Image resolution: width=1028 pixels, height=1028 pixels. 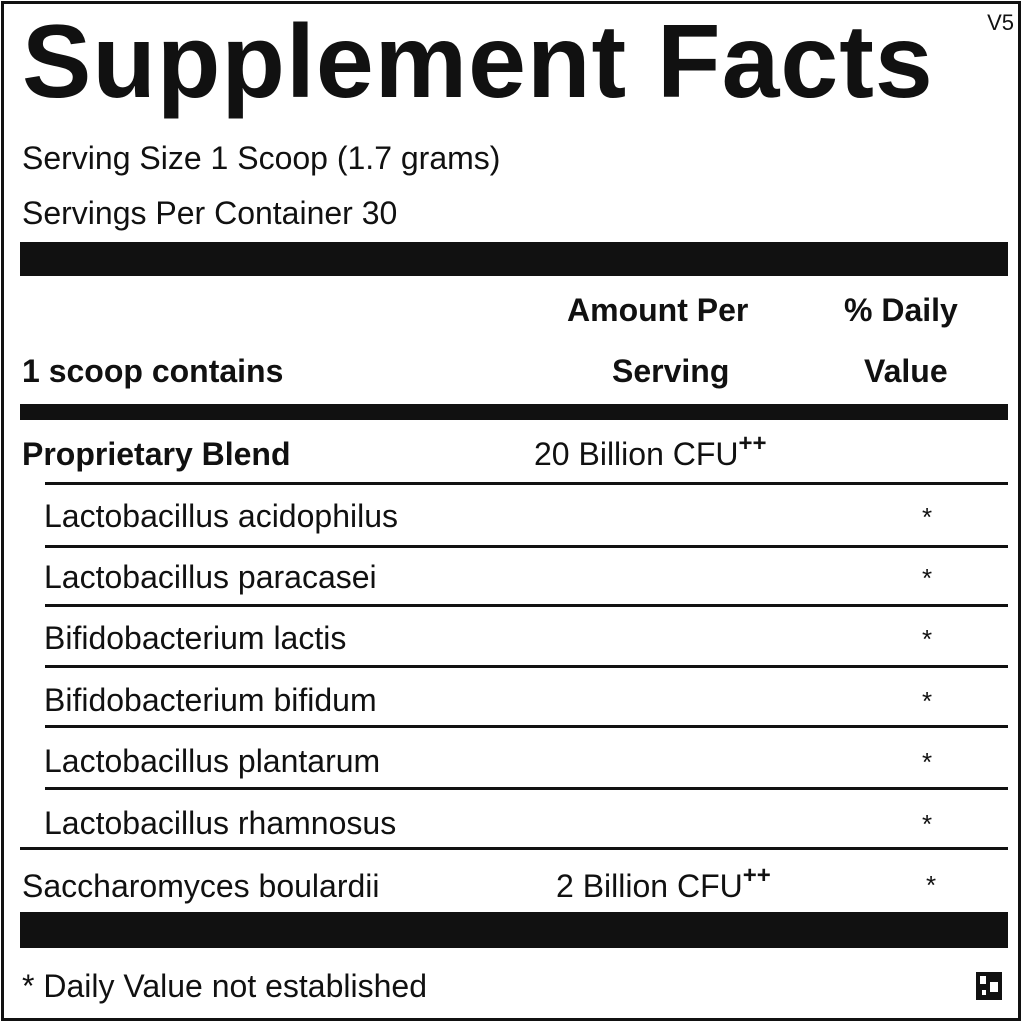 I want to click on blend-name: Proprietary Blend, so click(x=156, y=454).